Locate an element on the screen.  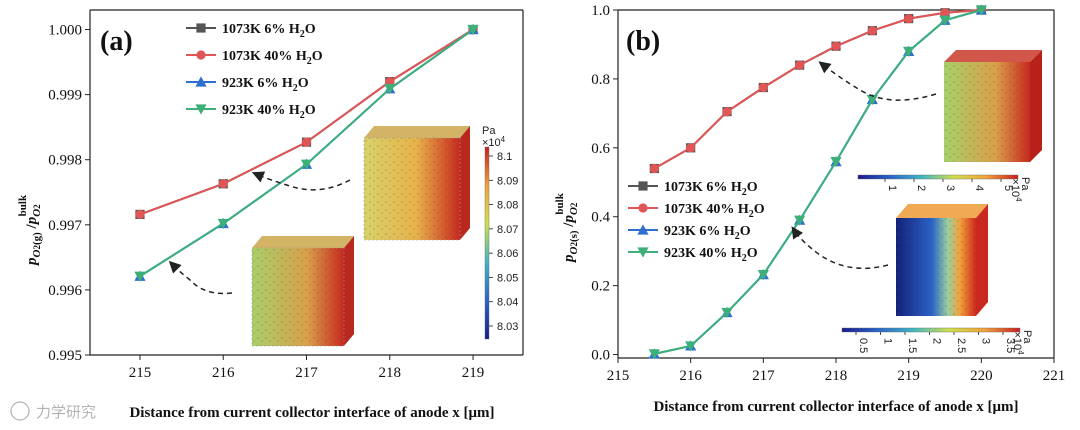
panel-a-colorbar-tick-label: 8.07 is located at coordinates (507, 230).